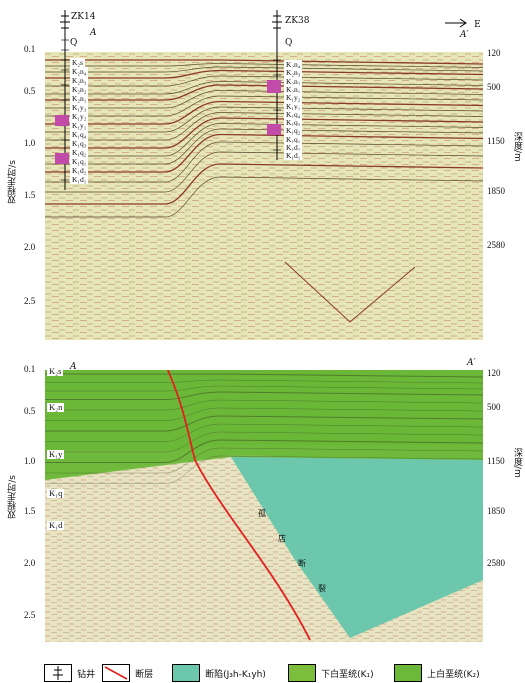  What do you see at coordinates (302, 672) in the screenshot?
I see `lower-cretaceous-swatch` at bounding box center [302, 672].